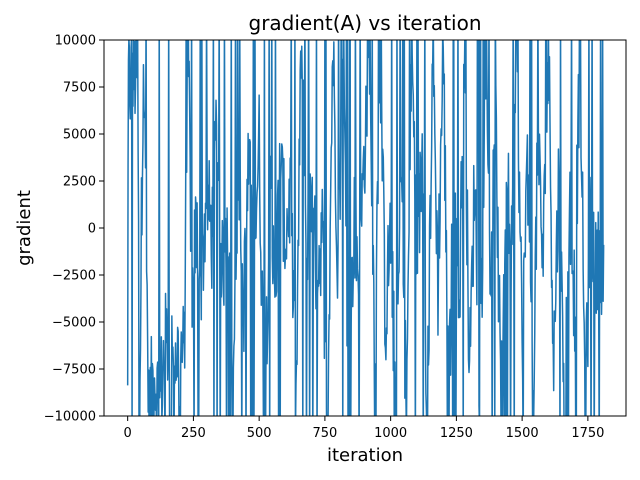  I want to click on y-axis: −10000 −7500 −5000 −2500 0 2500 5000 7500 10000, so click(74, 229).